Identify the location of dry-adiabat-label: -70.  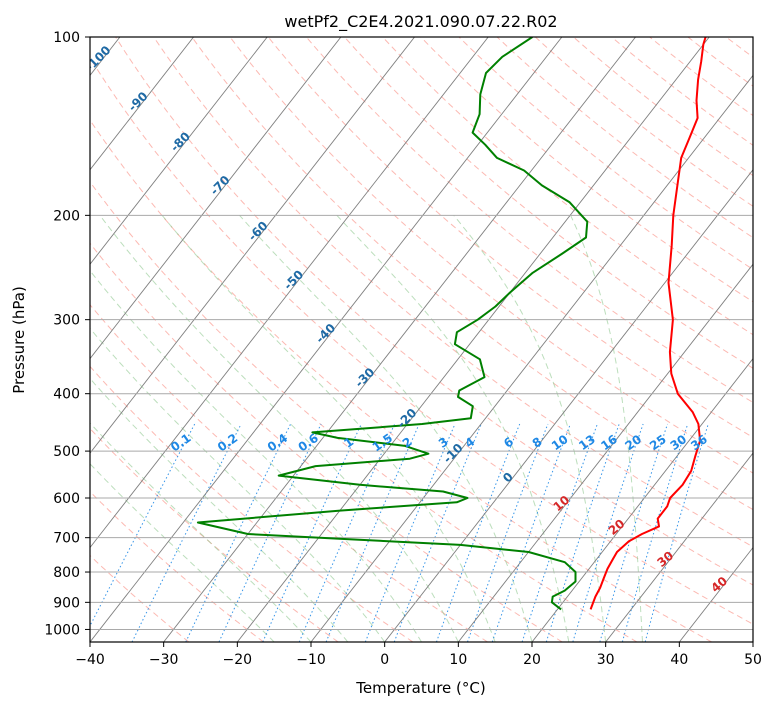
(219, 185).